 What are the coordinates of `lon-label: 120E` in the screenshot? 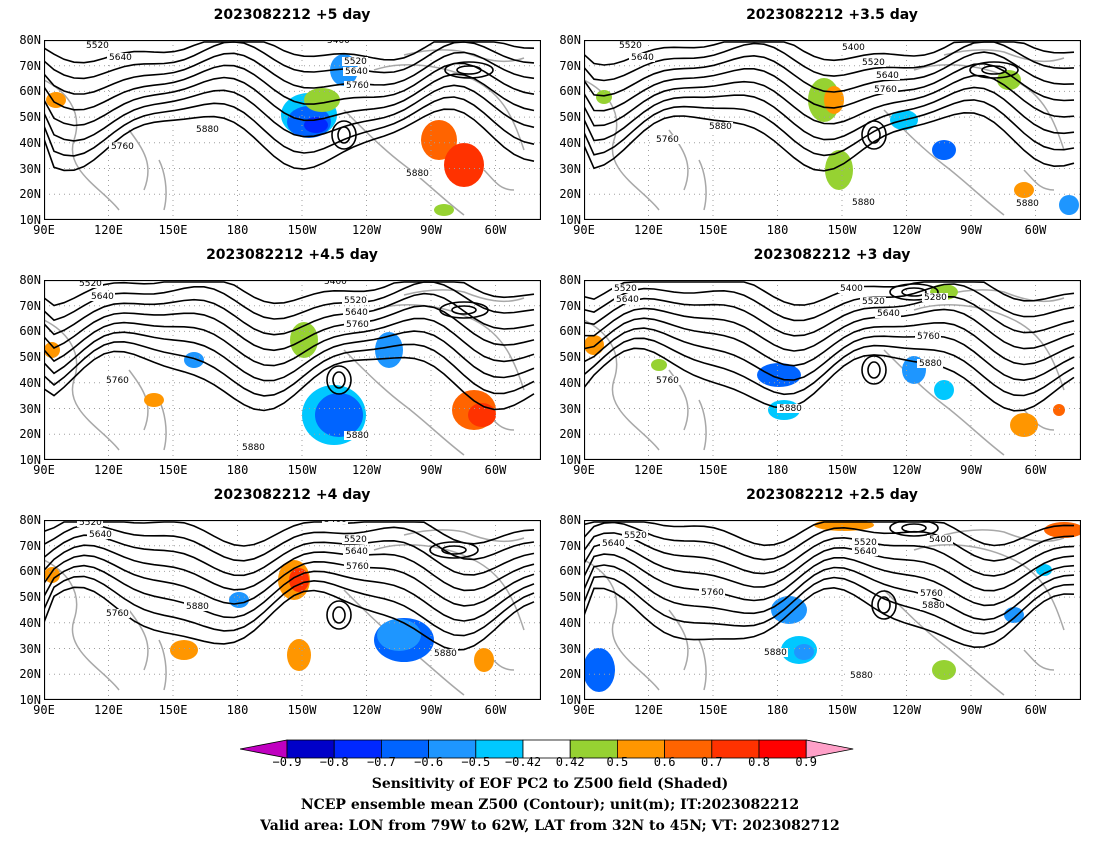 It's located at (108, 470).